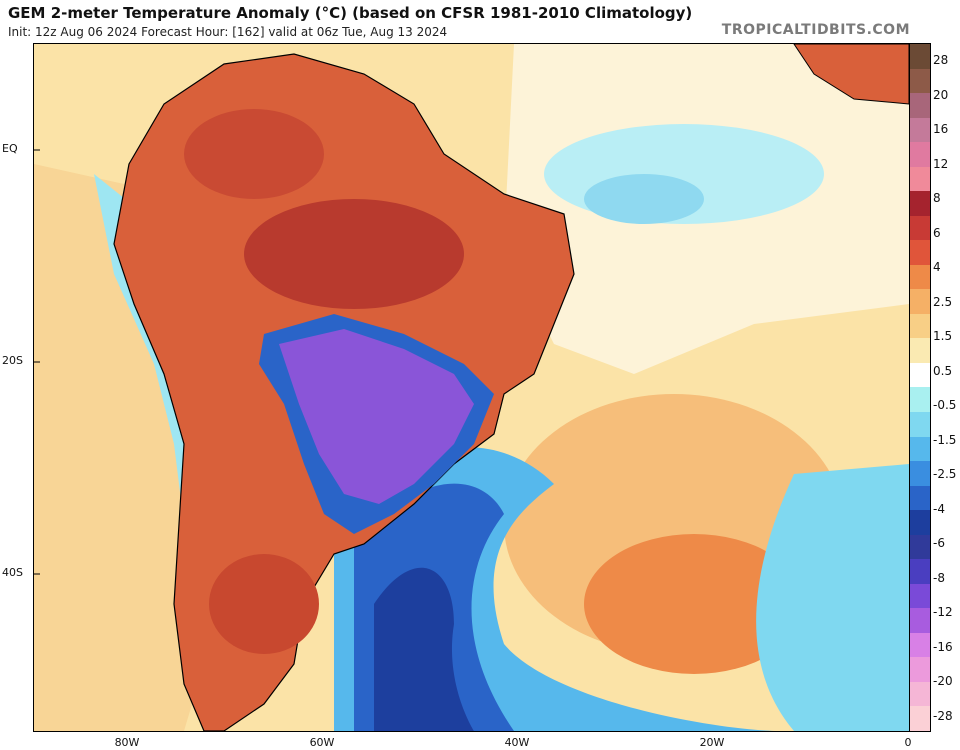 The image size is (960, 750). Describe the element at coordinates (945, 474) in the screenshot. I see `colorbar-label: -2.5` at that location.